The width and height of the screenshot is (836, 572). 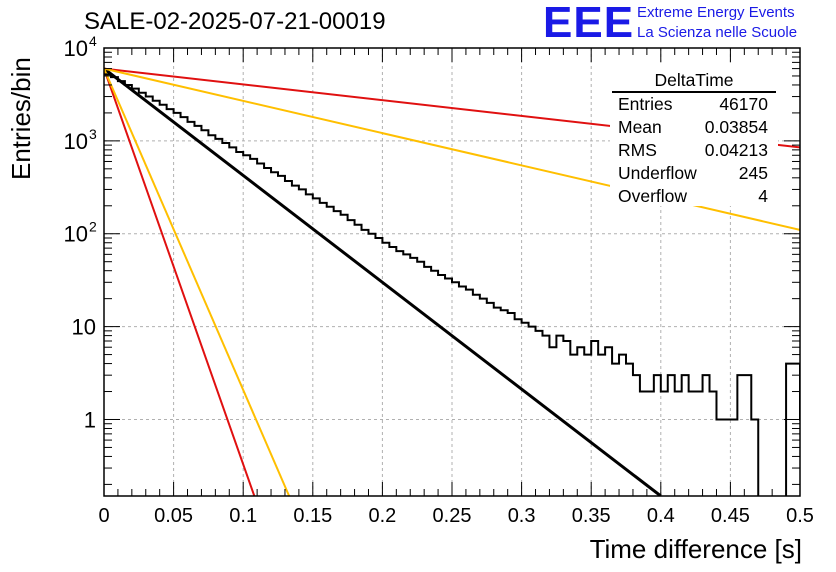 I want to click on y-tick-exponent: 2, so click(x=93, y=227).